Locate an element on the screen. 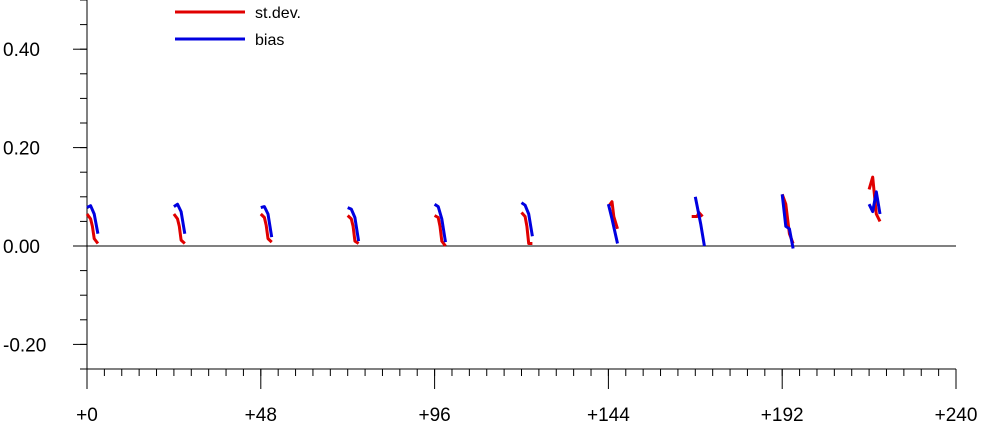  series-st-dev- is located at coordinates (483, 211).